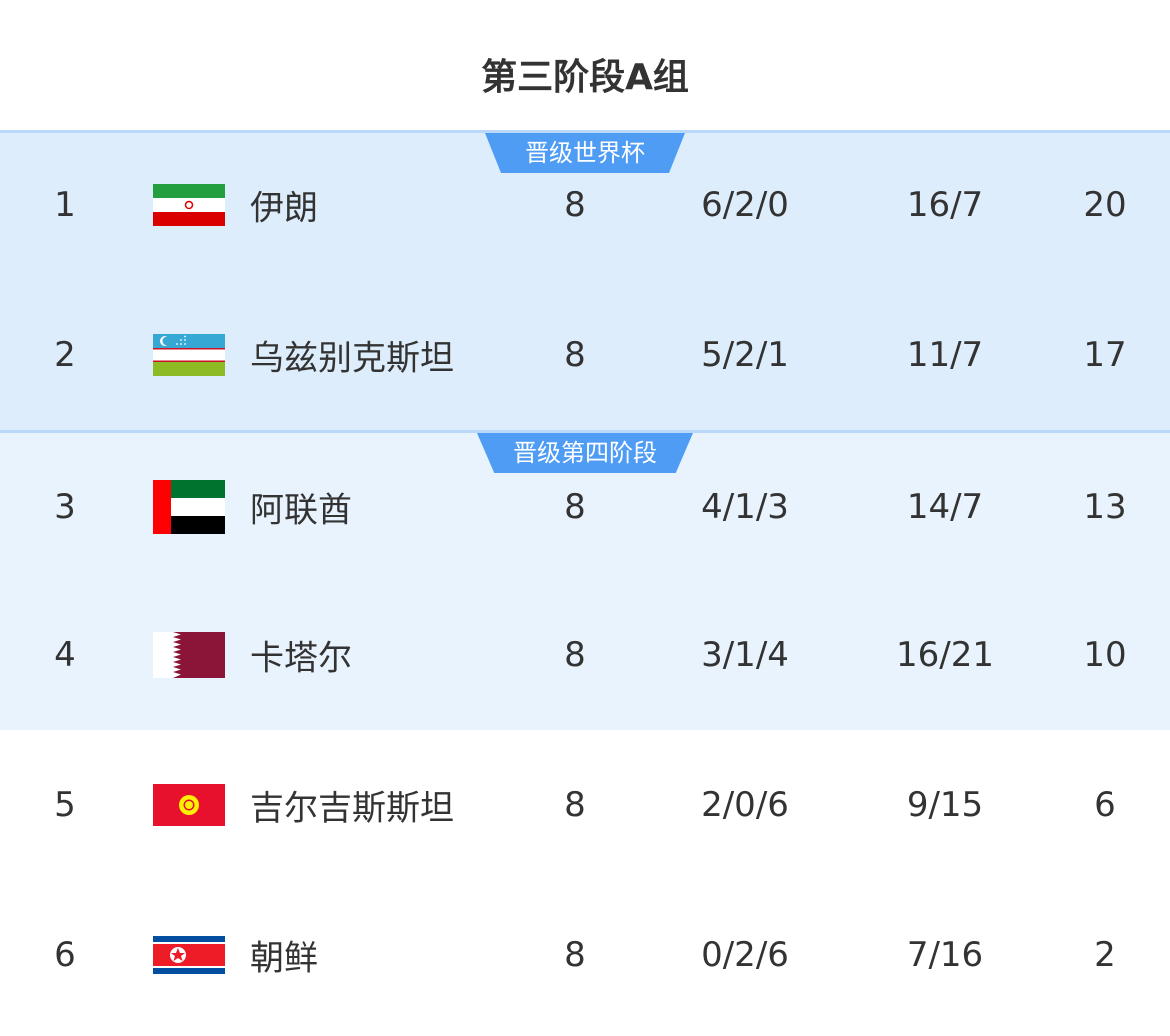  Describe the element at coordinates (945, 655) in the screenshot. I see `goals-for-against: 16/21` at that location.